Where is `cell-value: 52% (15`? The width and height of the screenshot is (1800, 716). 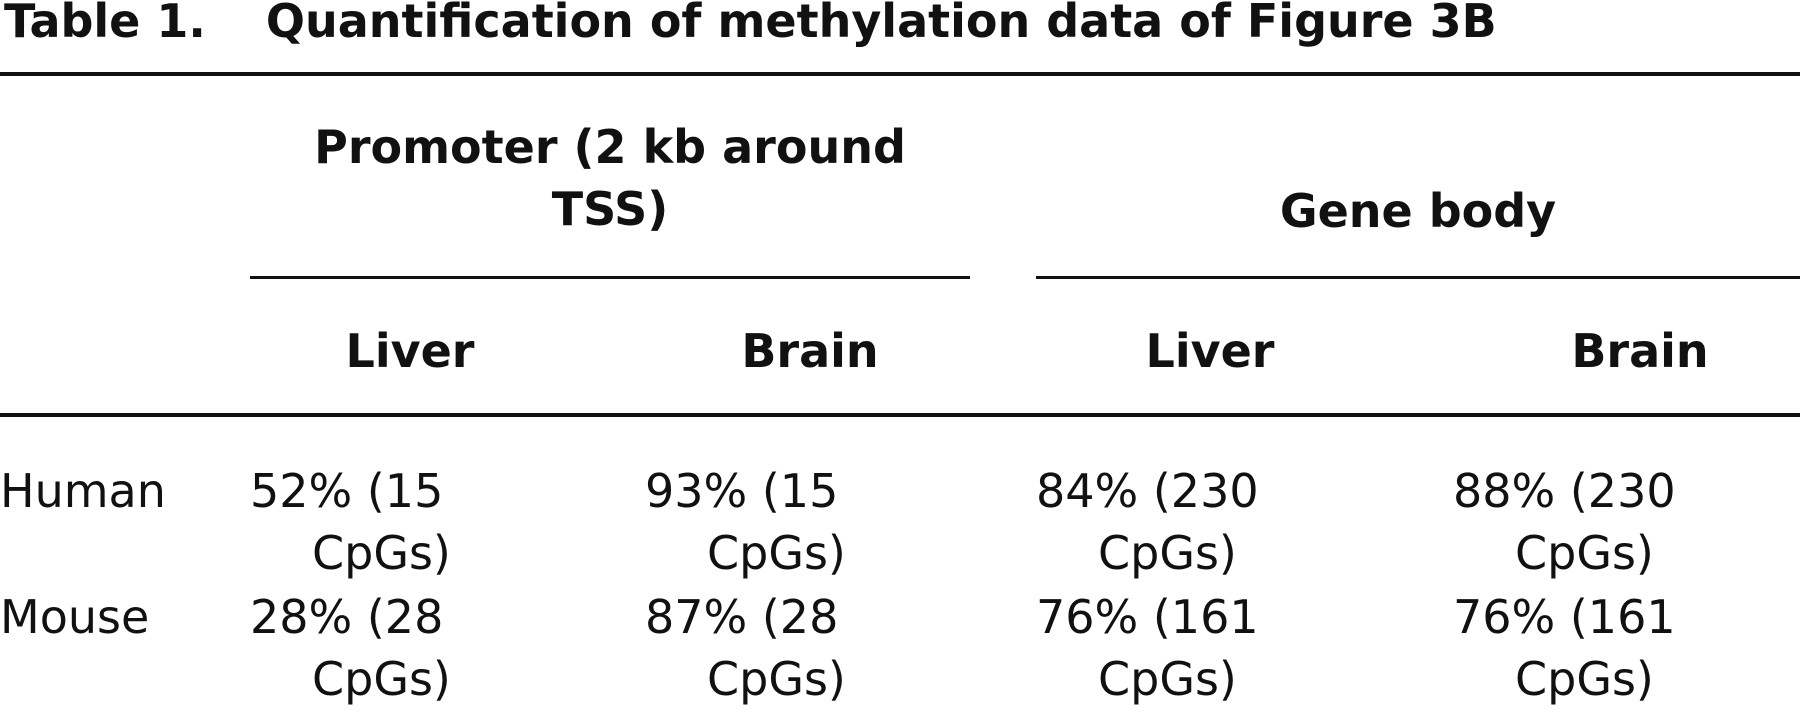 cell-value: 52% (15 is located at coordinates (347, 491).